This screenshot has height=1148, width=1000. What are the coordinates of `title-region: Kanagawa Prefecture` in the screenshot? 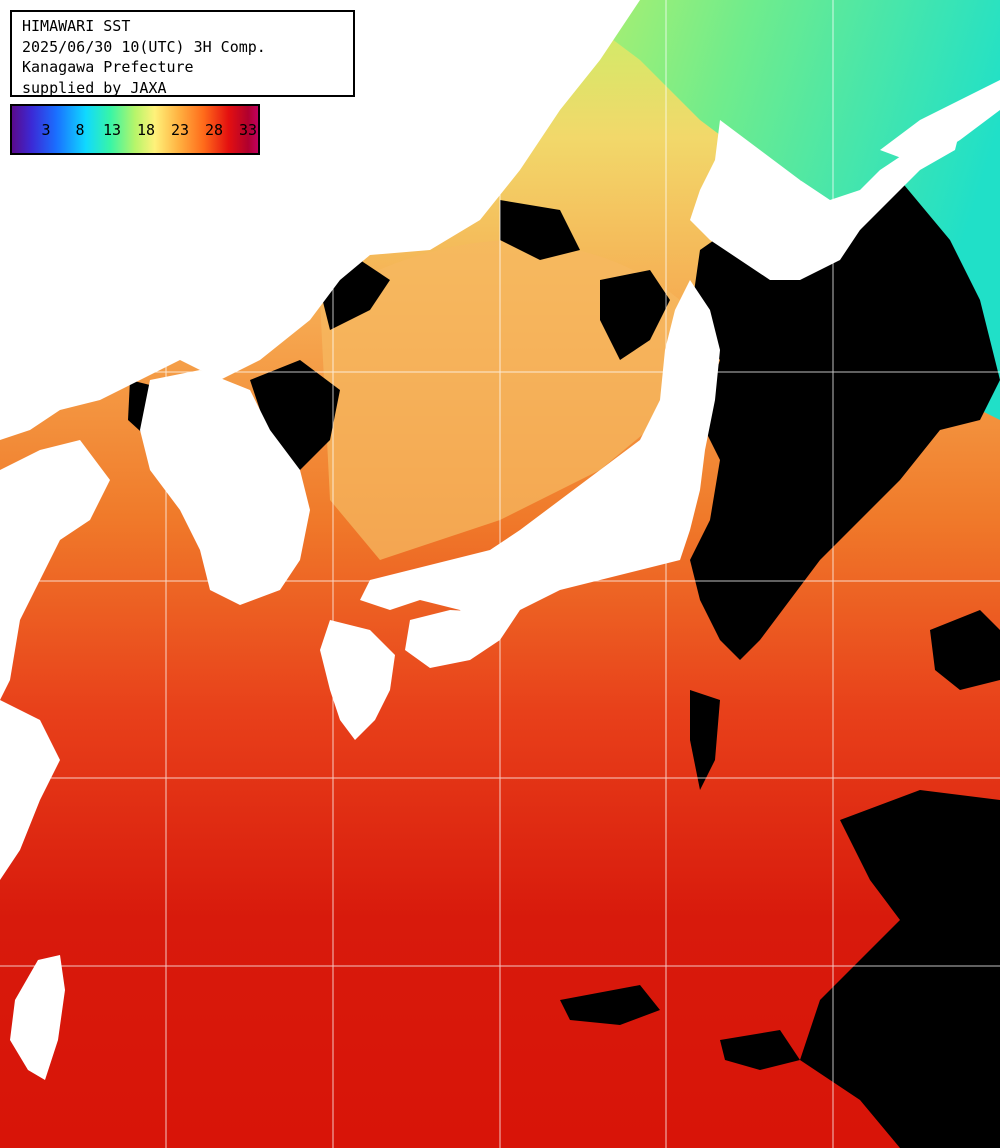 It's located at (108, 67).